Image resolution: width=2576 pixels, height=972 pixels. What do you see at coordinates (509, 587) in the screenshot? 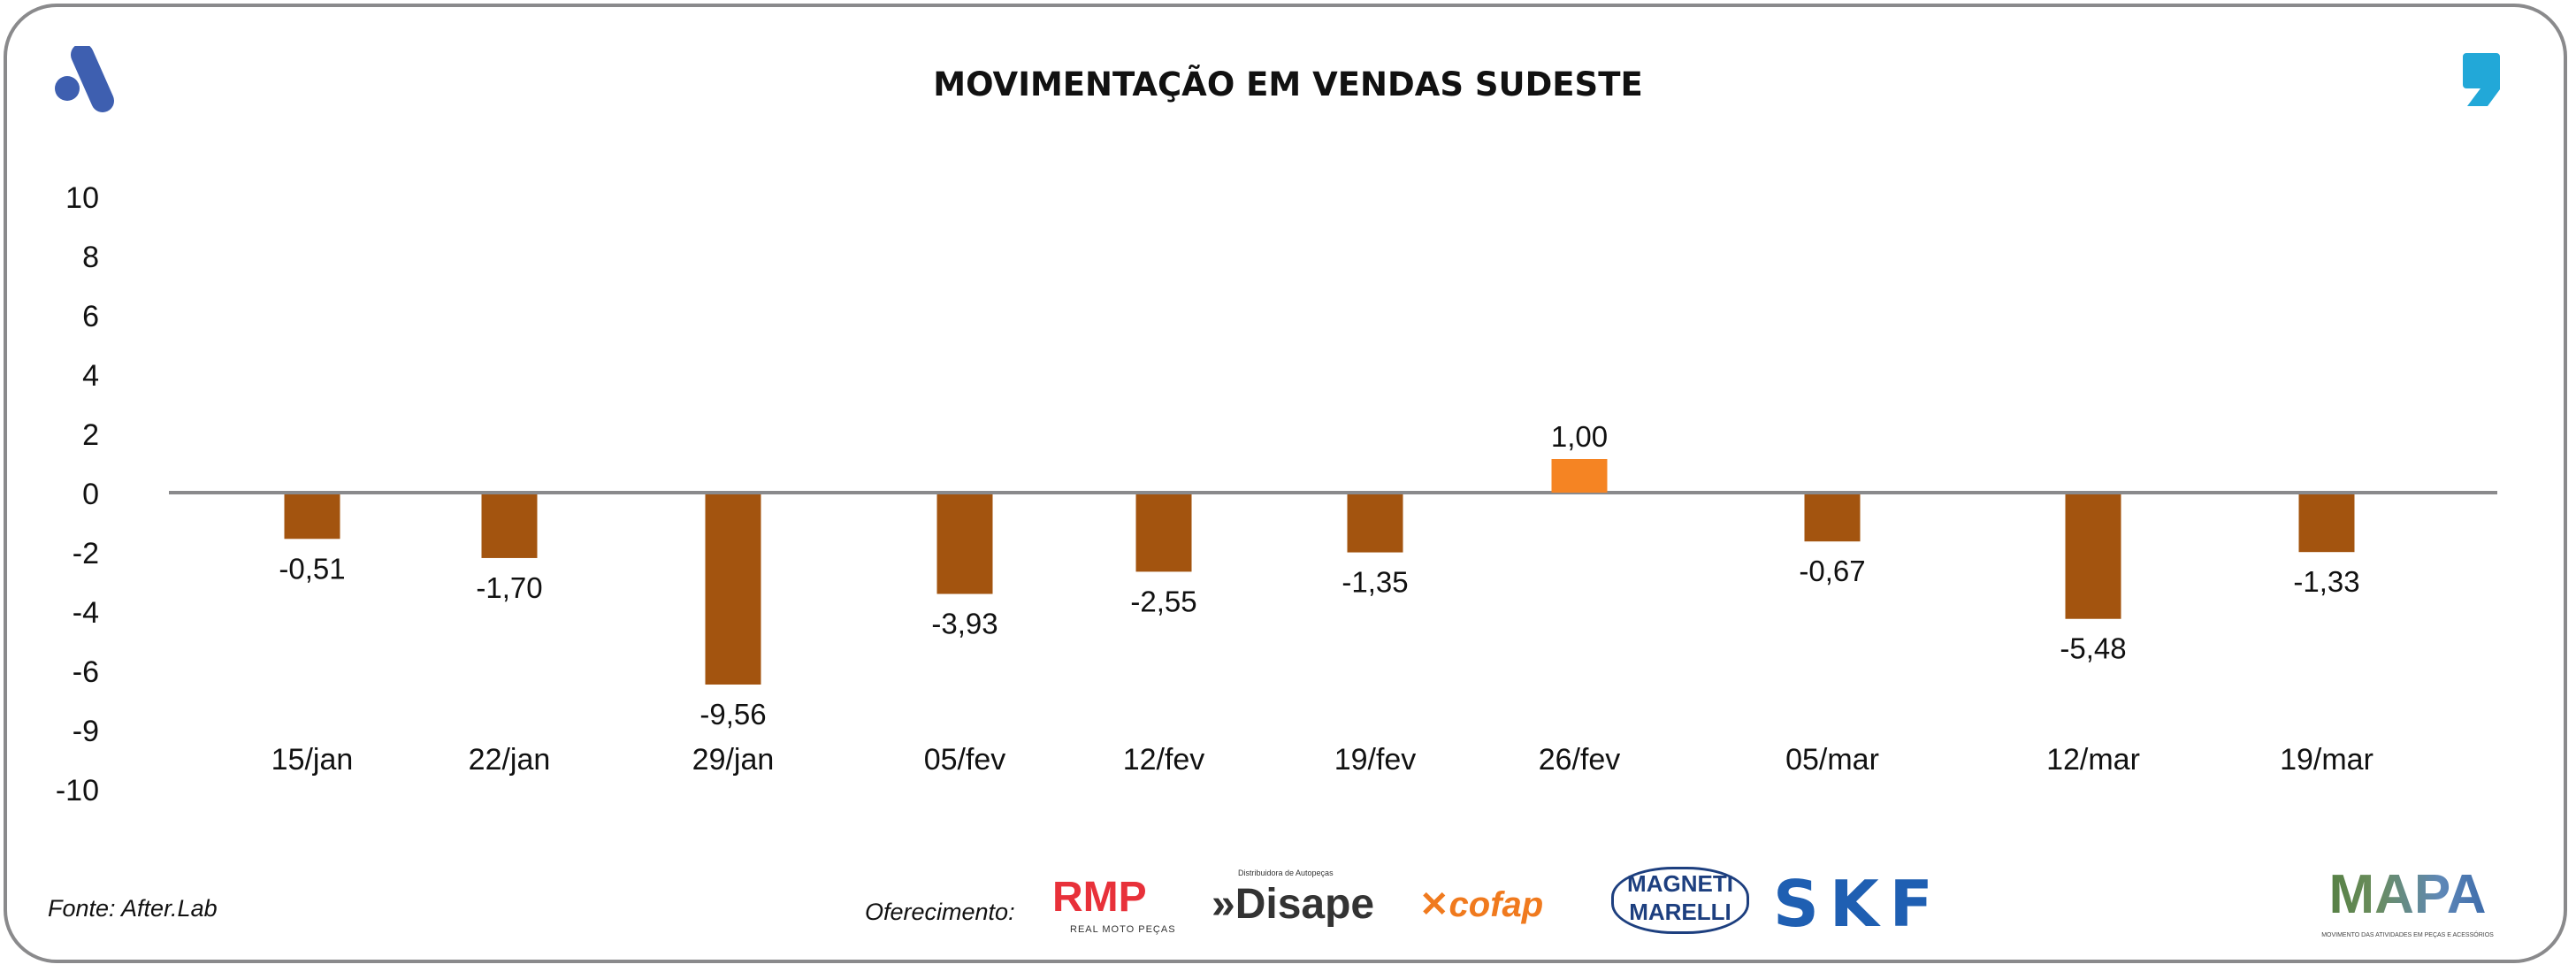
I see `data-label: -1,70` at bounding box center [509, 587].